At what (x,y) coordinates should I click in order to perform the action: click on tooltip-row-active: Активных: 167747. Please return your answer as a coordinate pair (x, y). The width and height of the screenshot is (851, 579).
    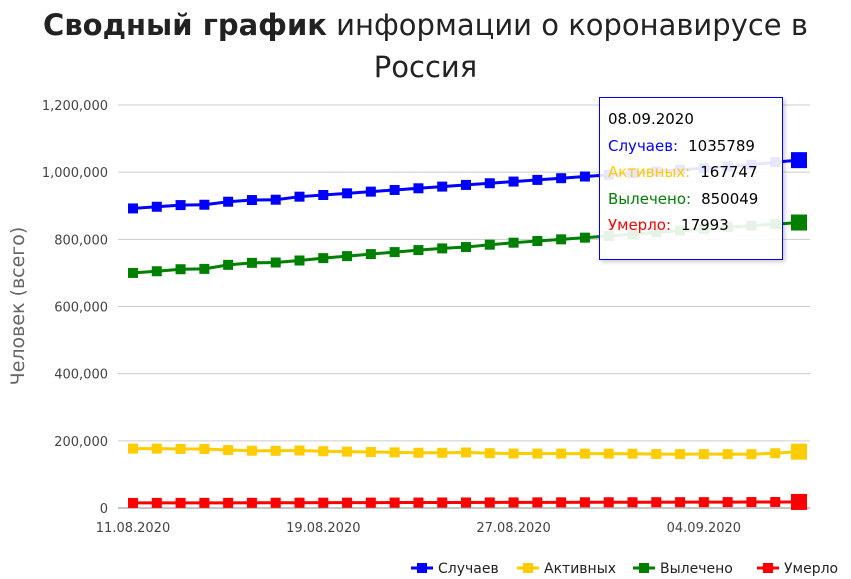
    Looking at the image, I should click on (683, 172).